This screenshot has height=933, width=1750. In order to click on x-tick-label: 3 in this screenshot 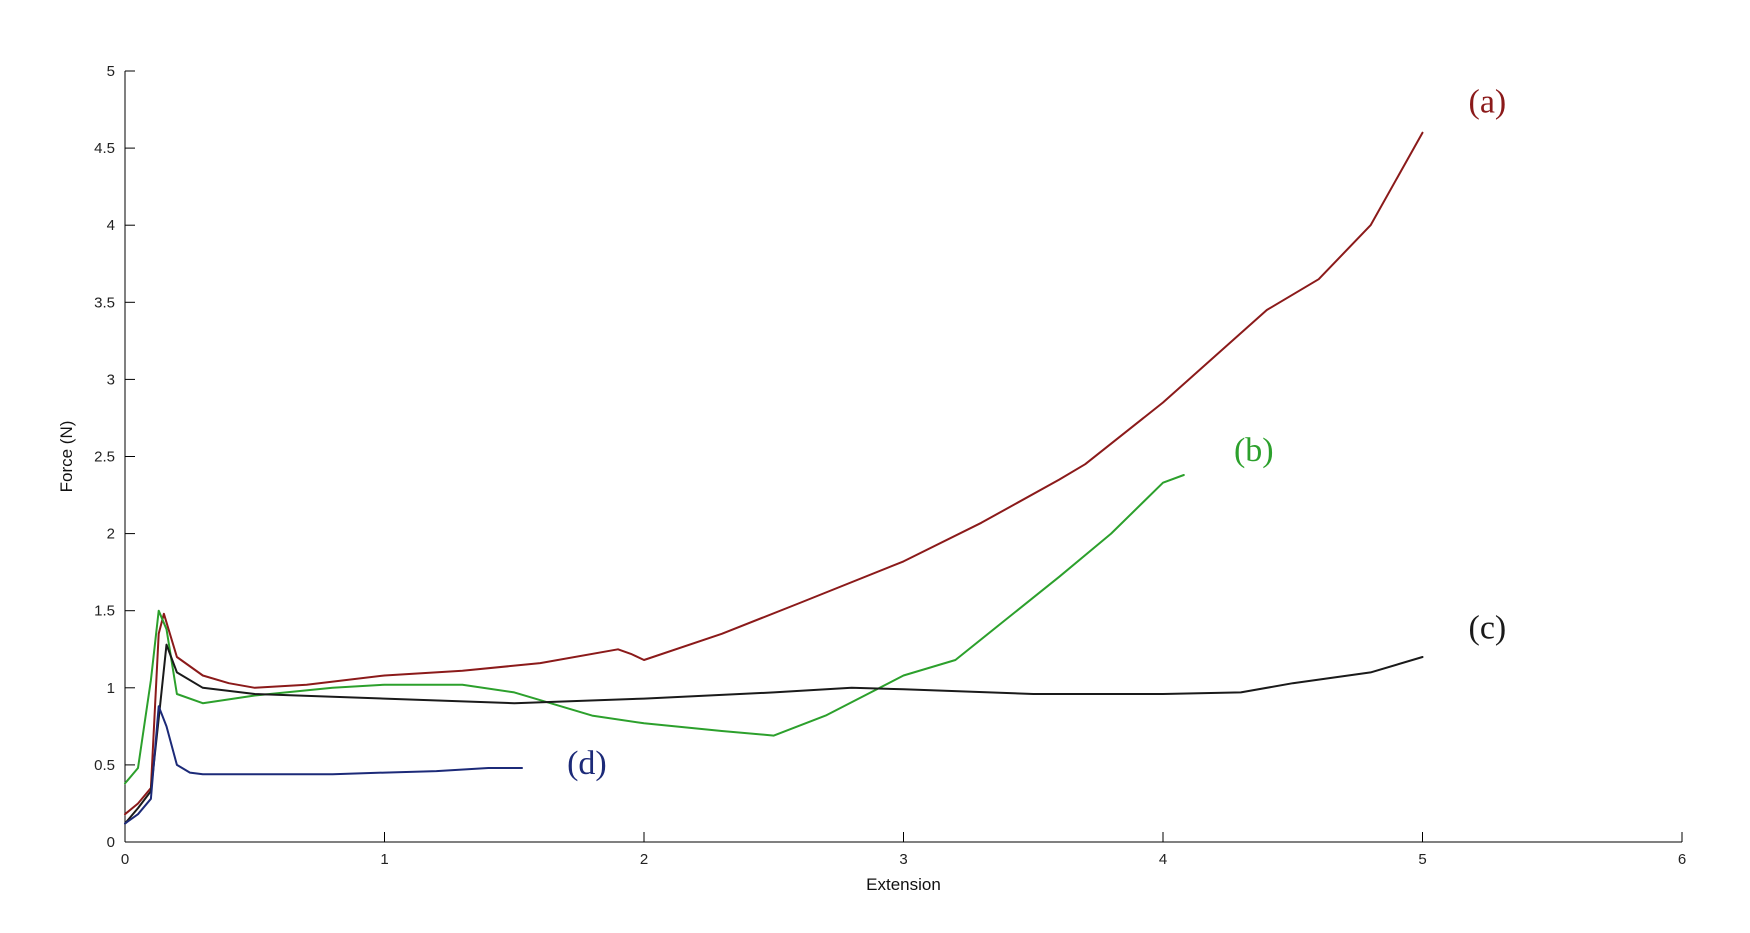, I will do `click(903, 859)`.